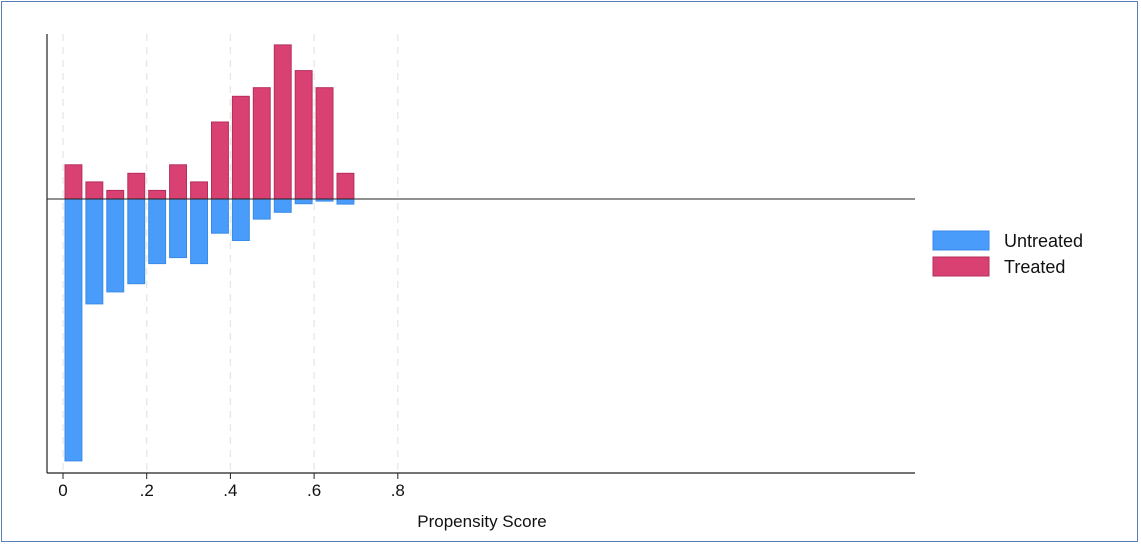  I want to click on legend-label-untreated: Untreated, so click(1043, 241).